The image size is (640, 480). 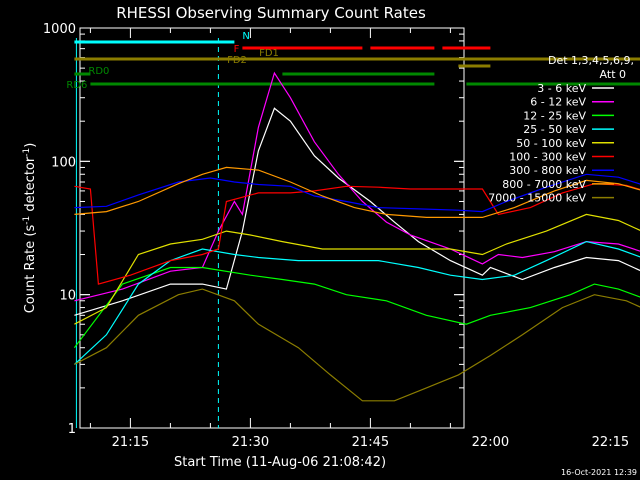 What do you see at coordinates (269, 53) in the screenshot?
I see `flag-label-fd1: FD1` at bounding box center [269, 53].